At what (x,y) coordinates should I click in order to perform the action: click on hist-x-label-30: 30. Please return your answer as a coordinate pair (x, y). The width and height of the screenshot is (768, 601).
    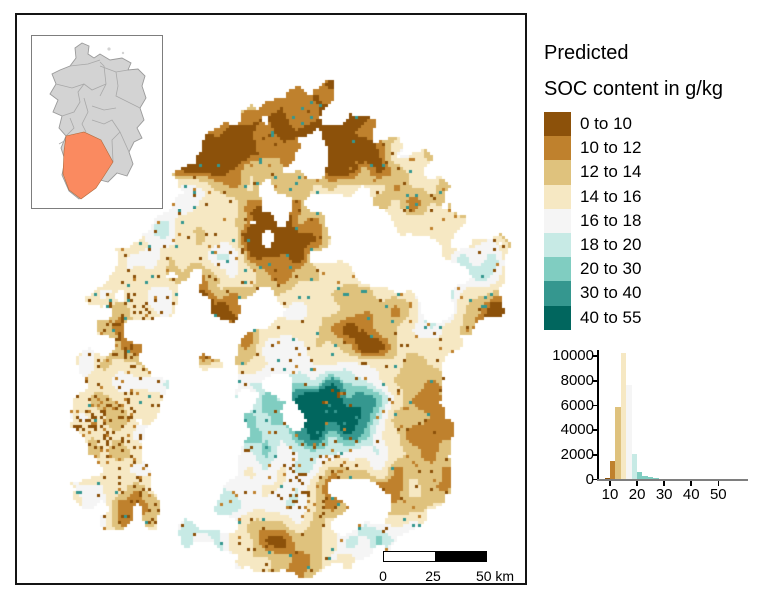
    Looking at the image, I should click on (664, 494).